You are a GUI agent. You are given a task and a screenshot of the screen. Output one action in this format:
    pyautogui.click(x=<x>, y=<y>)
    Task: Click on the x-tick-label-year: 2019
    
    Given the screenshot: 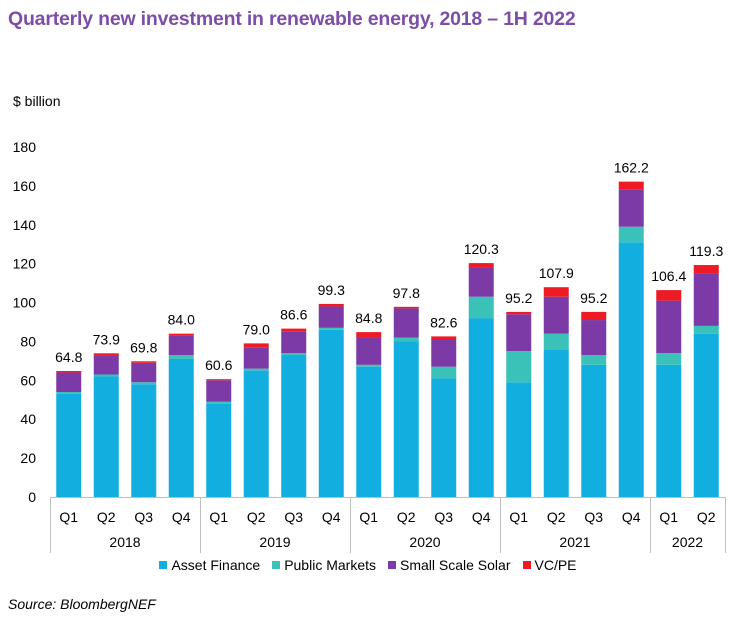 What is the action you would take?
    pyautogui.click(x=274, y=542)
    